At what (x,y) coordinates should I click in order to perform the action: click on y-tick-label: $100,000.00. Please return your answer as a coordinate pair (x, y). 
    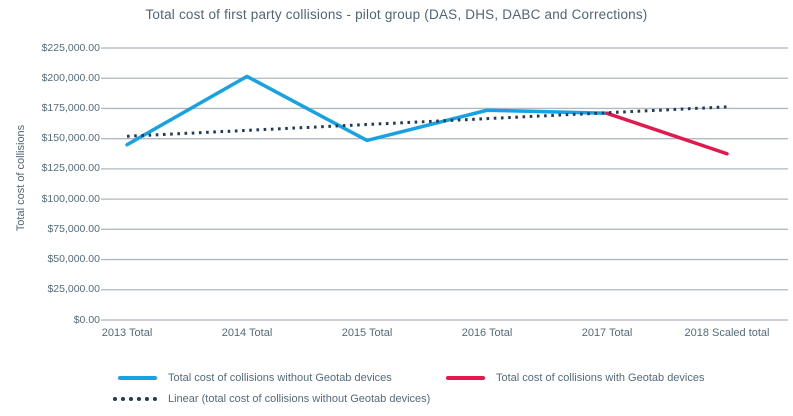
    Looking at the image, I should click on (70, 198).